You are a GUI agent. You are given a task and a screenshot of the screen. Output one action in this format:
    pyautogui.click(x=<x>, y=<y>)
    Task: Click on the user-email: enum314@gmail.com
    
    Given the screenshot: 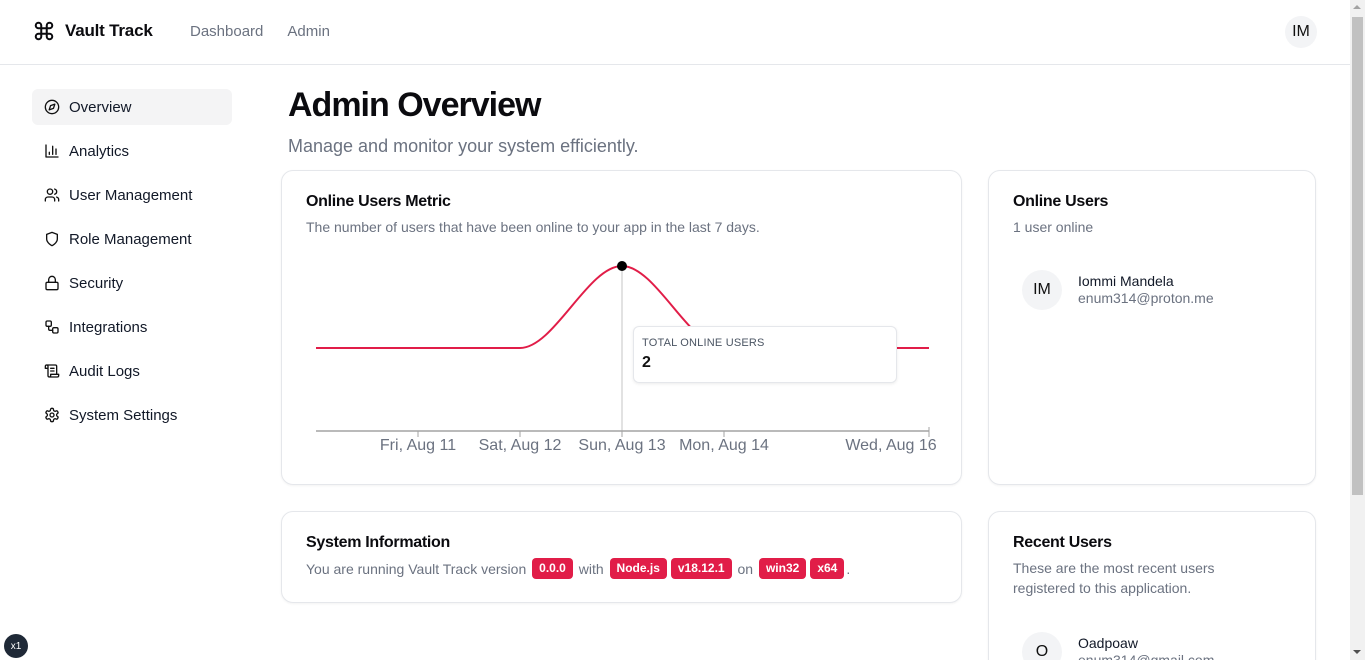 What is the action you would take?
    pyautogui.click(x=1146, y=656)
    